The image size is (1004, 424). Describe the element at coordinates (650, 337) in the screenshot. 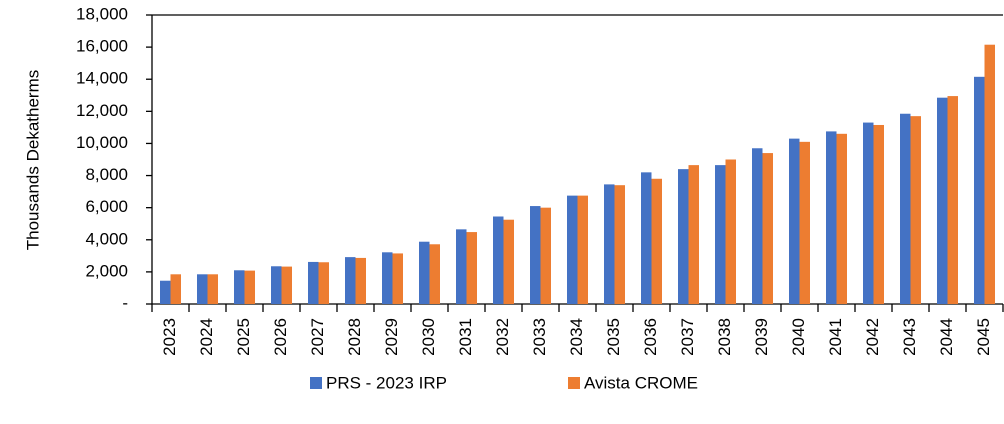

I see `x-tick-label: 2036` at that location.